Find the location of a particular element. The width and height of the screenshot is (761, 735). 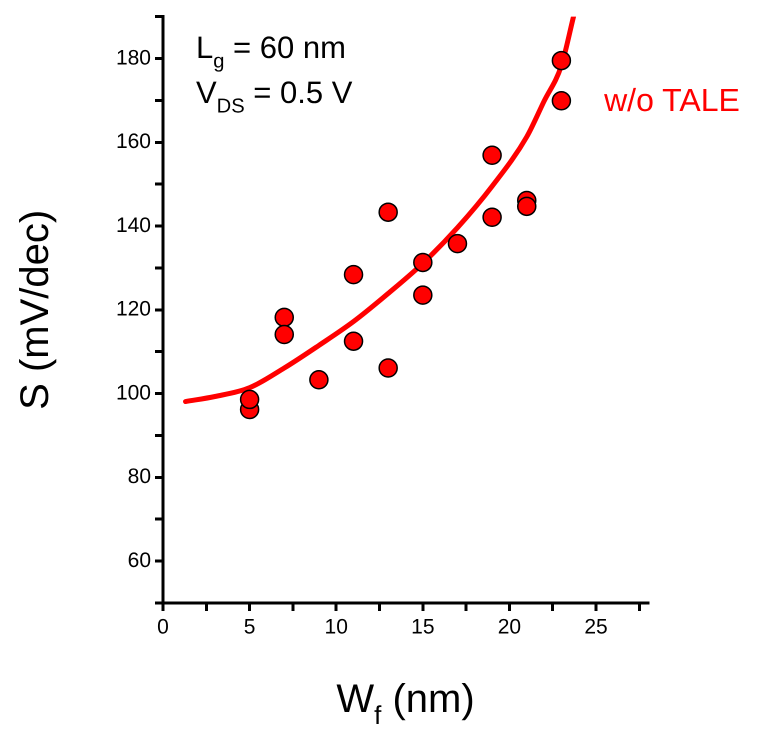

y-axis-title: S (mV/dec) is located at coordinates (35, 310).